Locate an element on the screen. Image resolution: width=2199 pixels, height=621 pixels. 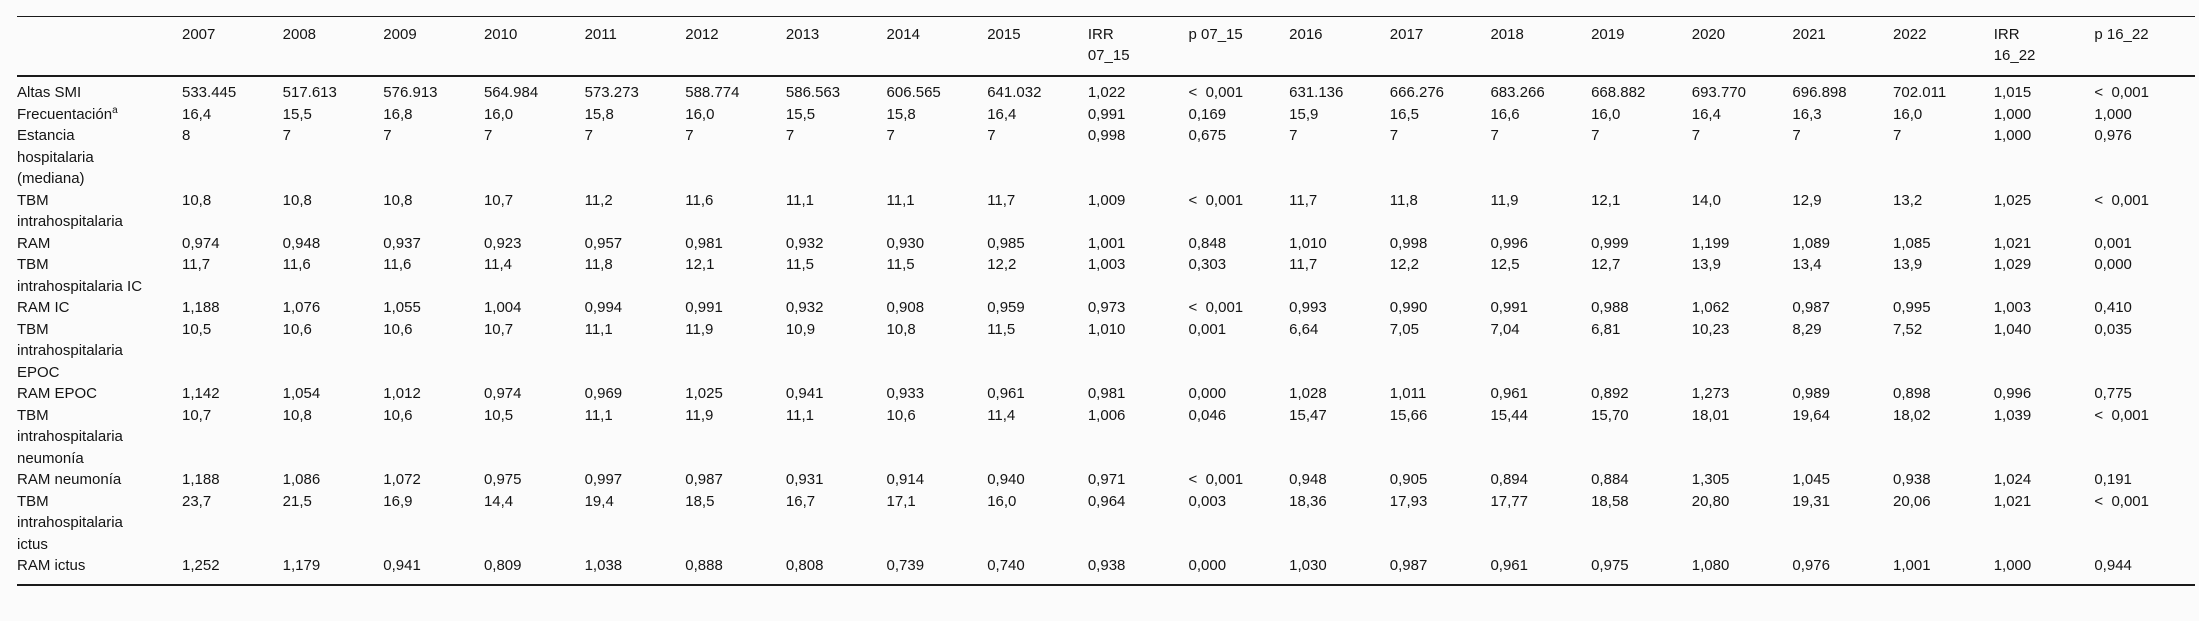
row-label-text: TBM intrahospitalaria neumonía is located at coordinates (70, 436).